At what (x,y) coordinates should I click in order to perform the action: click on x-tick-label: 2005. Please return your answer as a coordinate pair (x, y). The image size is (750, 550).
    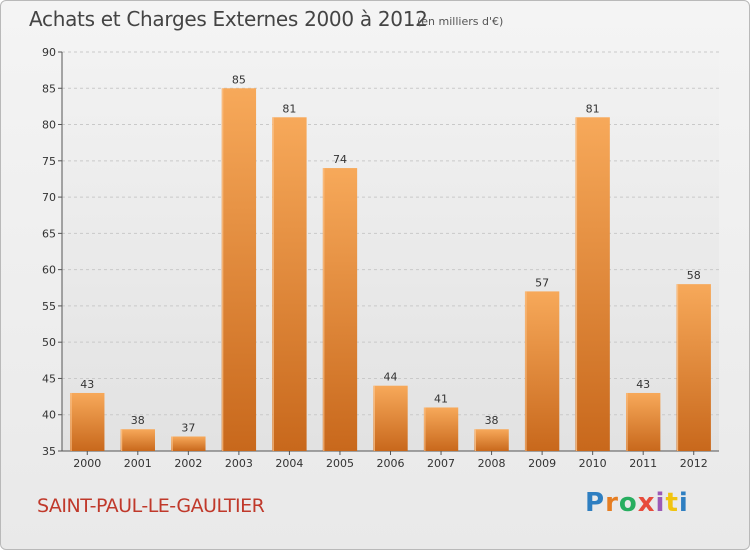
    Looking at the image, I should click on (340, 463).